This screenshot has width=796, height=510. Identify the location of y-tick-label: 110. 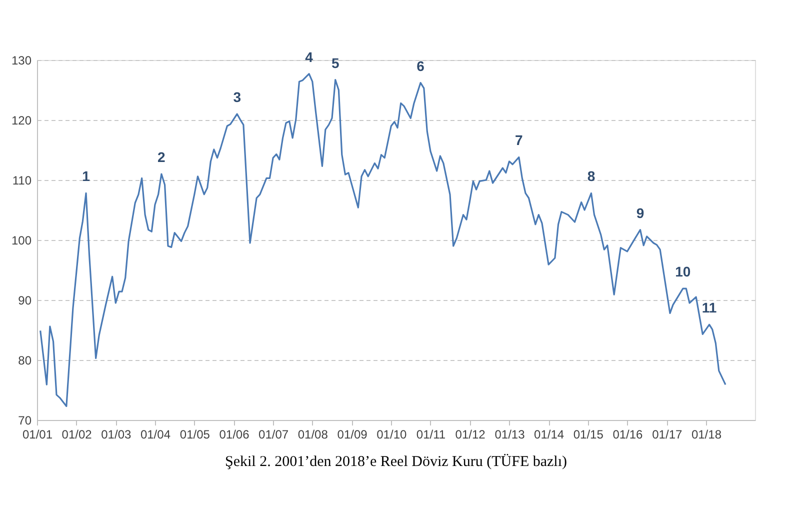
(22, 181).